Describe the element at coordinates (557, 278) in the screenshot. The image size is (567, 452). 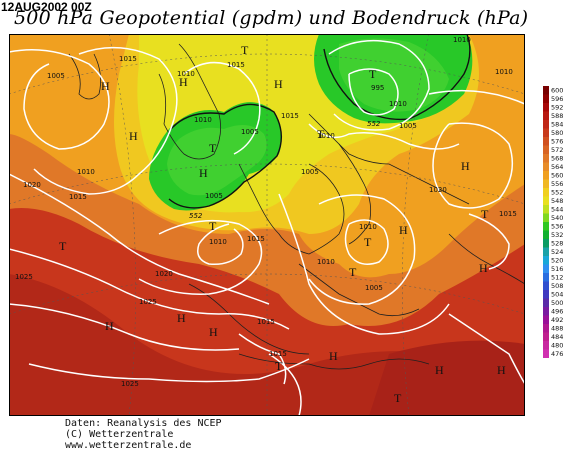
I see `scale-label: 512` at that location.